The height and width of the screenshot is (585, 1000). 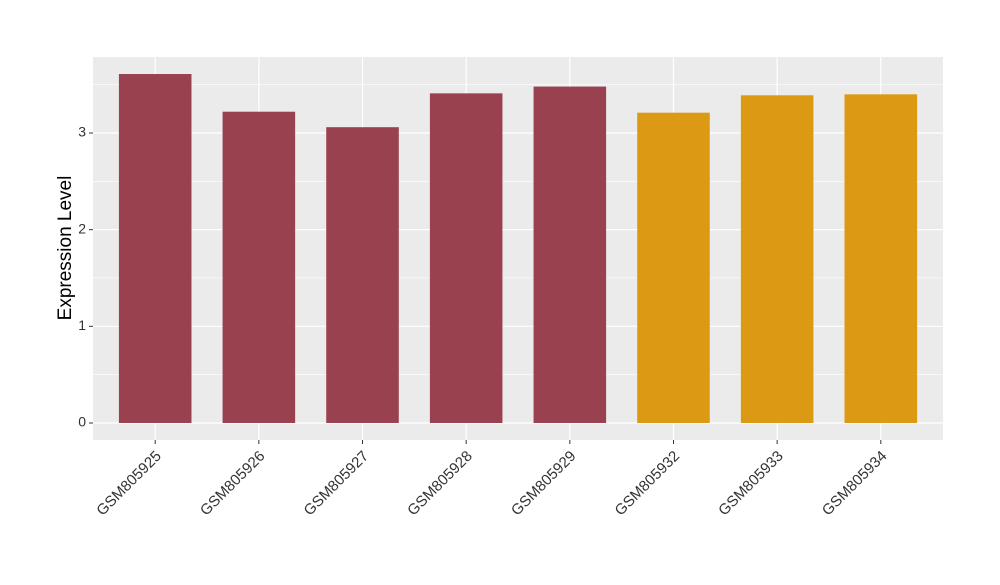 I want to click on x-tick-label: GSM805926, so click(x=233, y=484).